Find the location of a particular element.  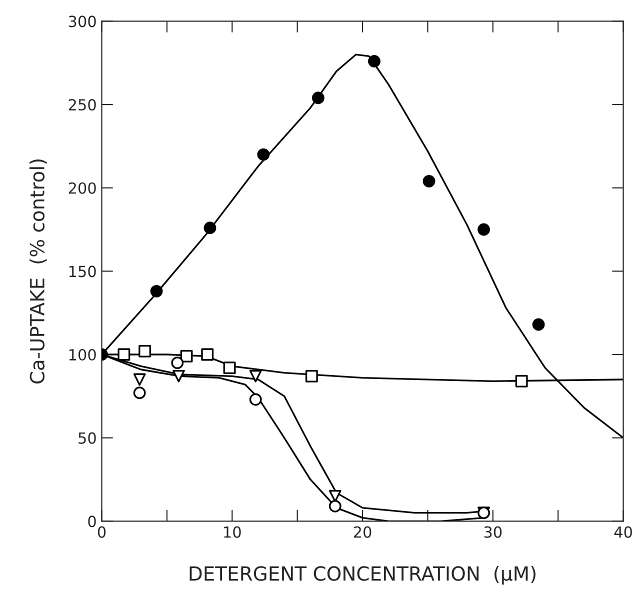

x-tick-label: 40 is located at coordinates (623, 532).